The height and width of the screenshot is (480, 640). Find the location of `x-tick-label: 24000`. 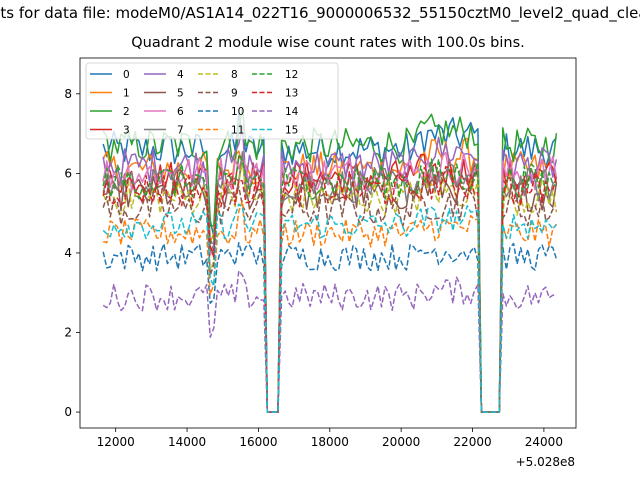

x-tick-label: 24000 is located at coordinates (544, 442).